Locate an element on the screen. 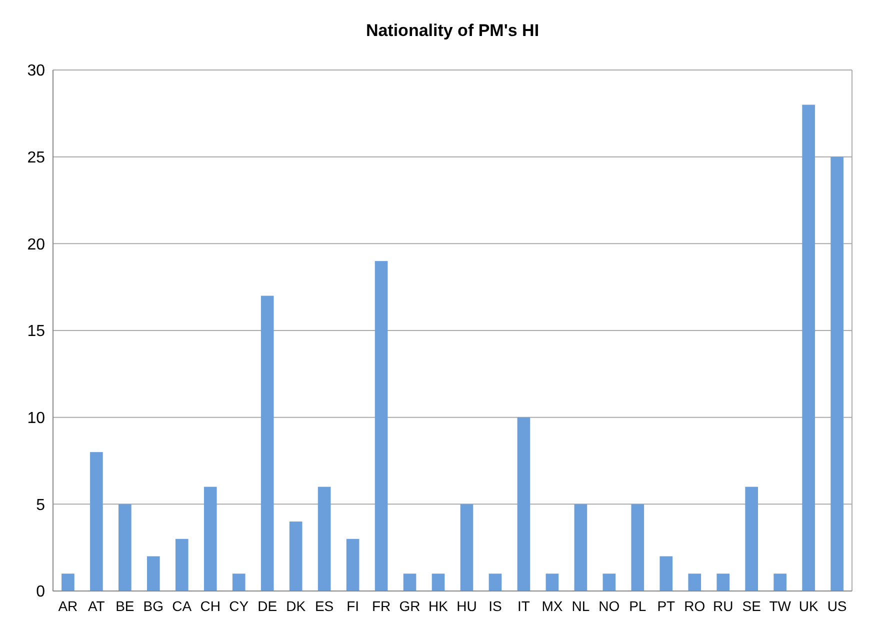  y-tick-label: 15 is located at coordinates (36, 331).